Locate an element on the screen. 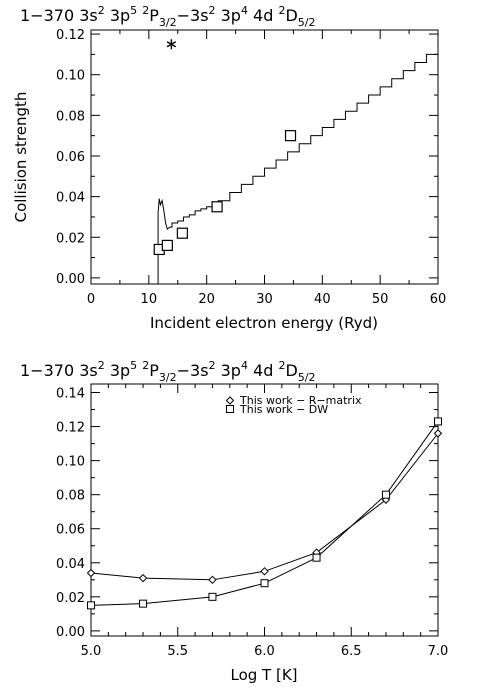  chart-bottom-legend: This work − R−matrix This work − DW is located at coordinates (293, 405).